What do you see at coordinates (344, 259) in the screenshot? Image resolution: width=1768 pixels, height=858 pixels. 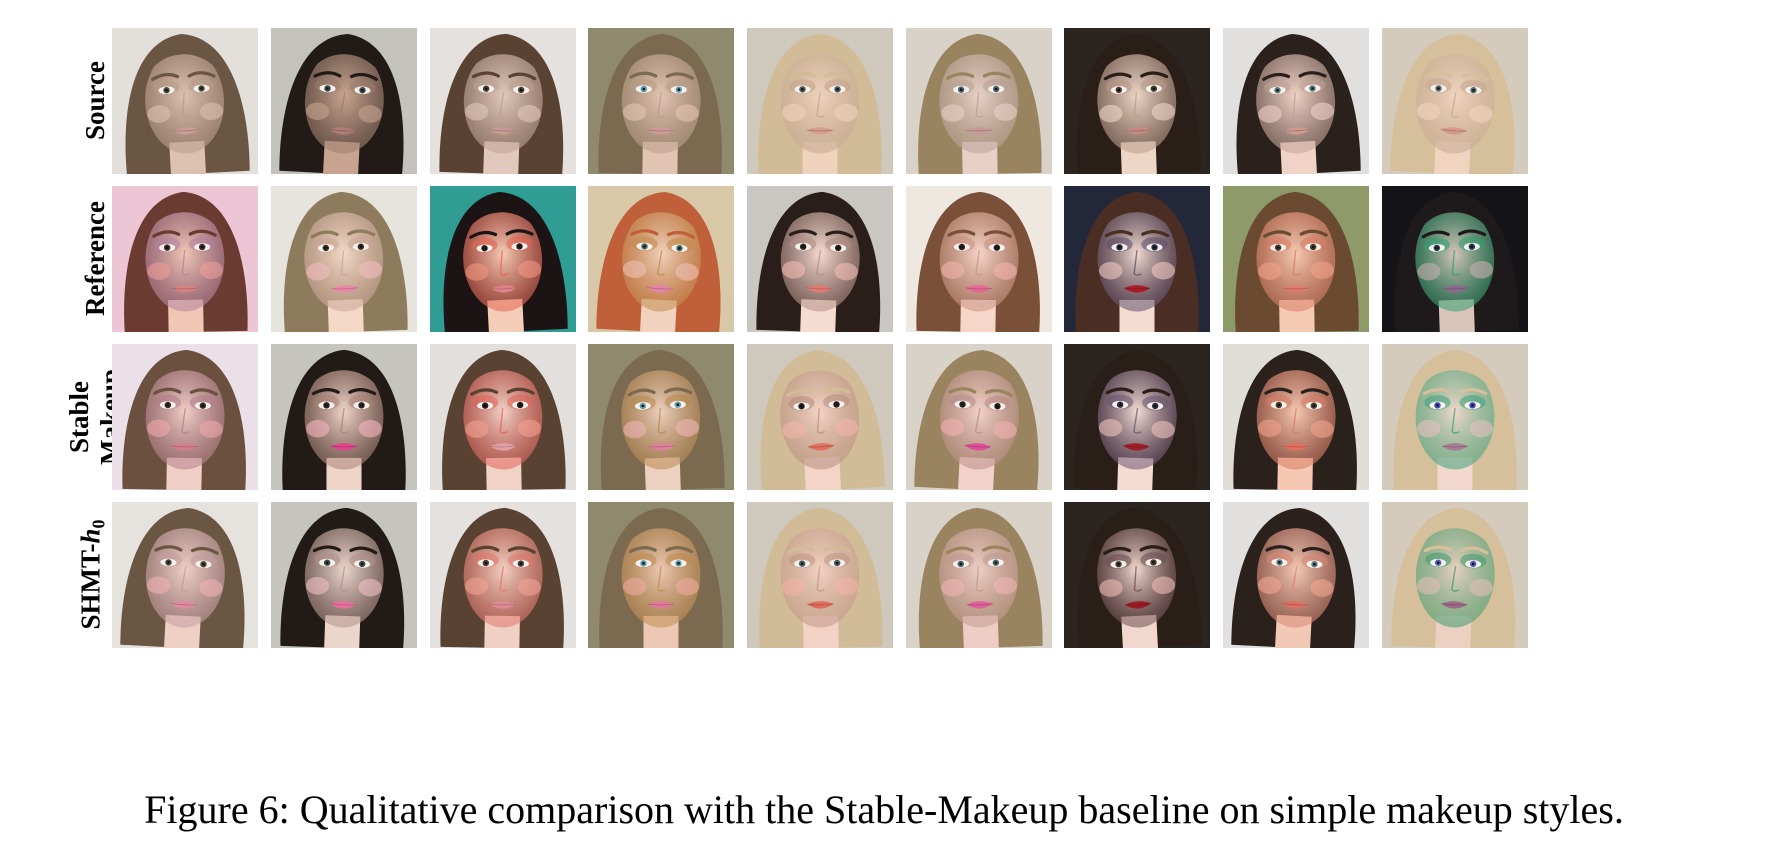 I see `face-image-reference-col2` at bounding box center [344, 259].